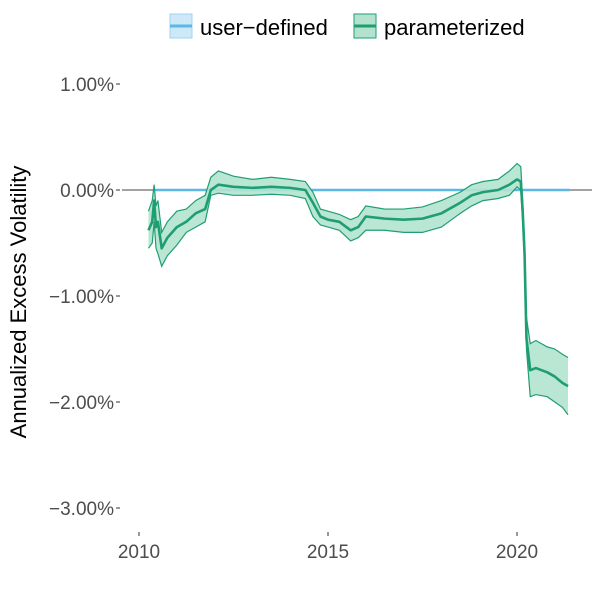 The height and width of the screenshot is (598, 598). I want to click on y-axis: 1.00% 0.00% −1.00% −2.00% −3.00%, so click(84, 297).